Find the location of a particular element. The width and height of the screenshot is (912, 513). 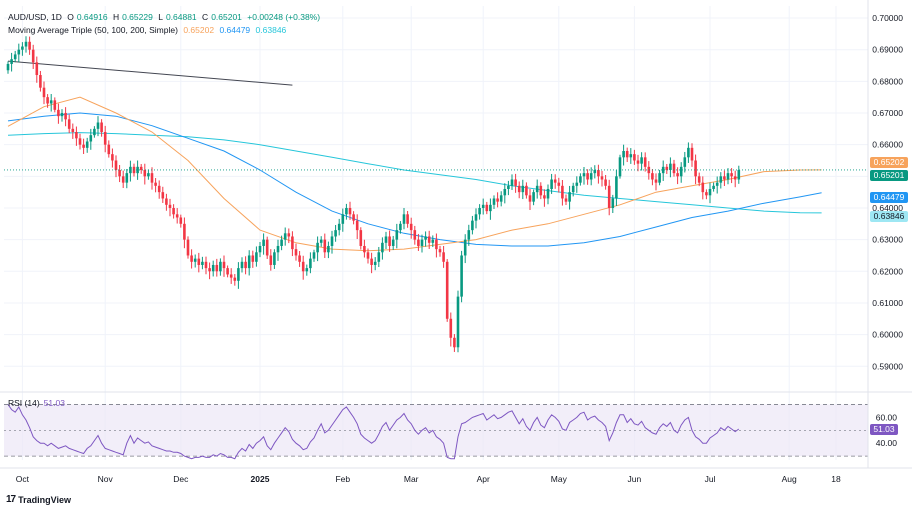

rsi-value-tag: 51.03 is located at coordinates (884, 429).